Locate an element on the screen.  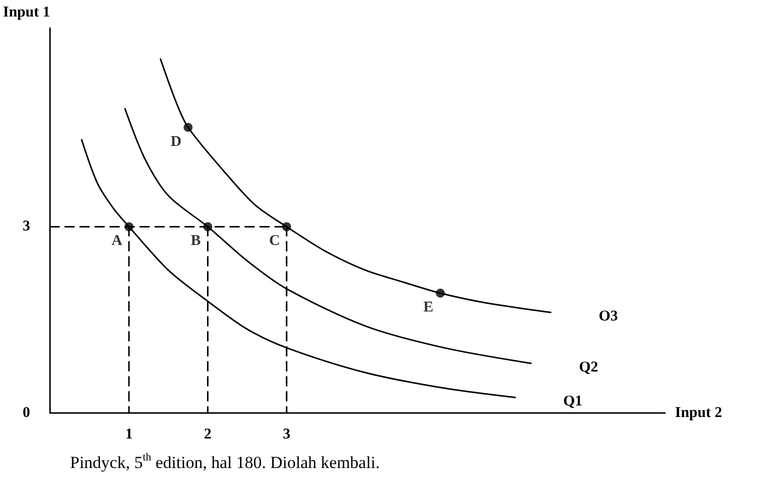
text: O3 is located at coordinates (608, 316).